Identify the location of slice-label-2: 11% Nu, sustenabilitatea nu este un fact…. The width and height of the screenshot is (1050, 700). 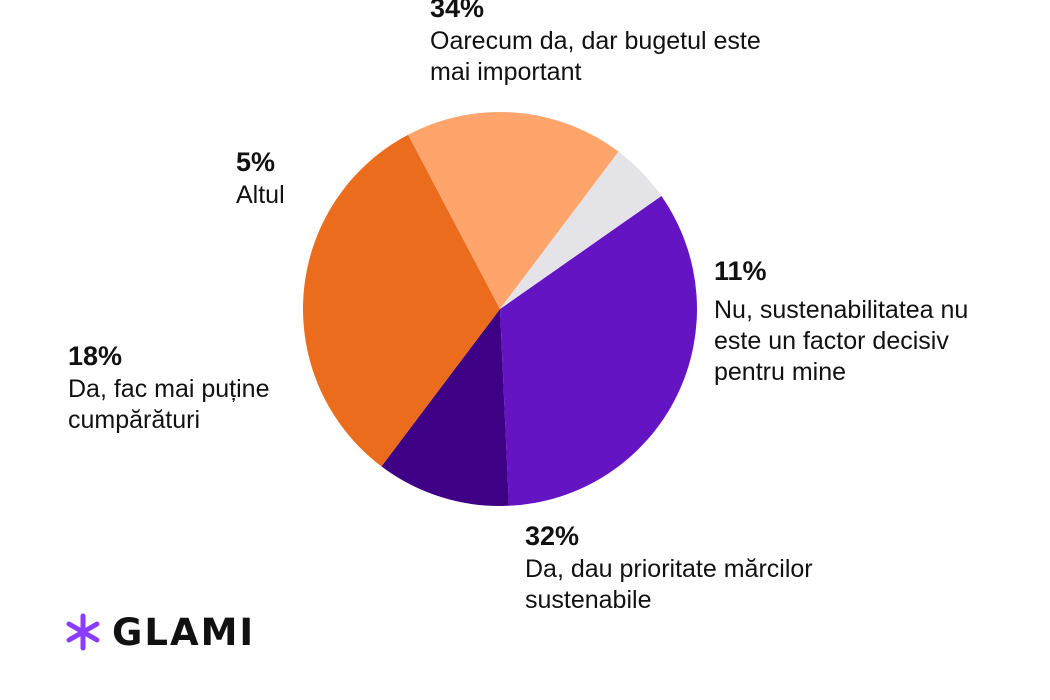
(854, 322).